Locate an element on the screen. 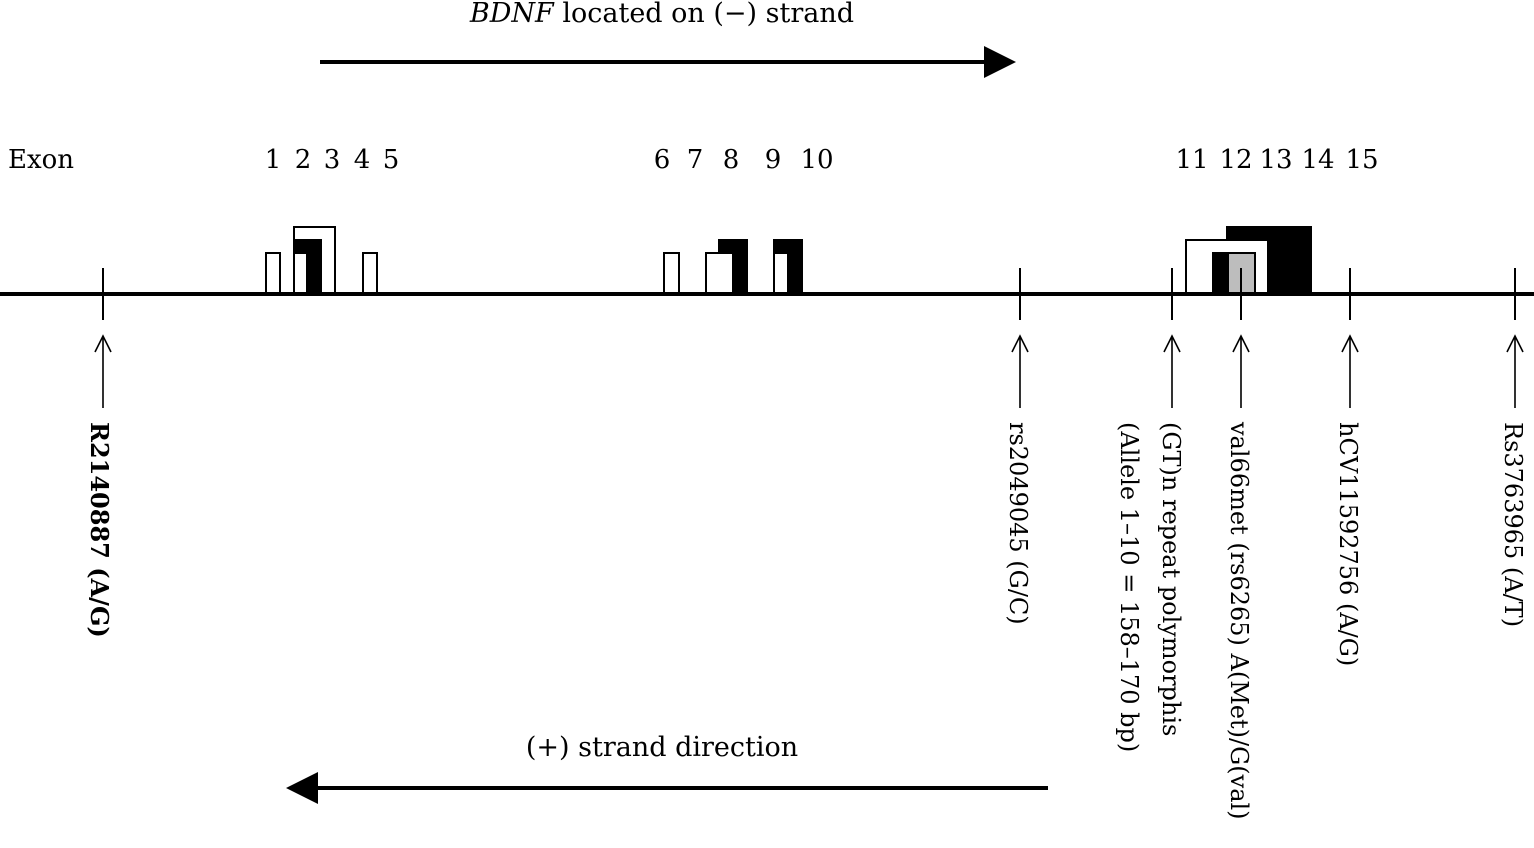 The width and height of the screenshot is (1534, 848). exon-numbers: 1 2 3 4 5 6 7 8 9 10 11 12 13 14 15 is located at coordinates (822, 160).